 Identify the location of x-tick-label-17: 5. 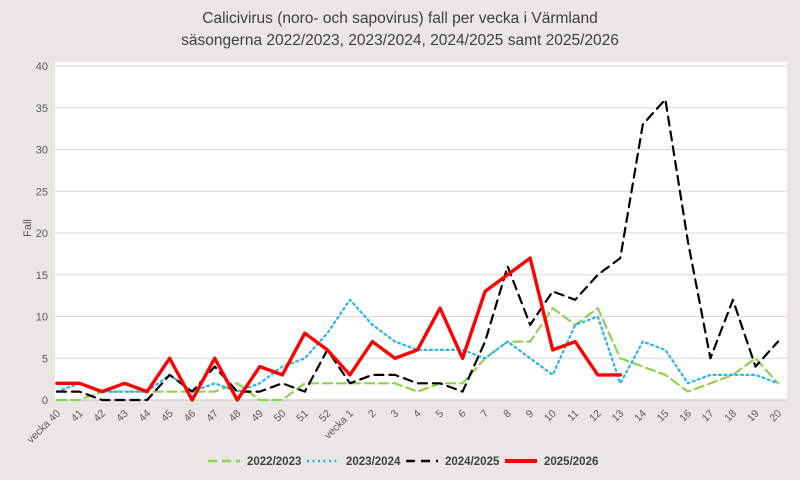
(440, 414).